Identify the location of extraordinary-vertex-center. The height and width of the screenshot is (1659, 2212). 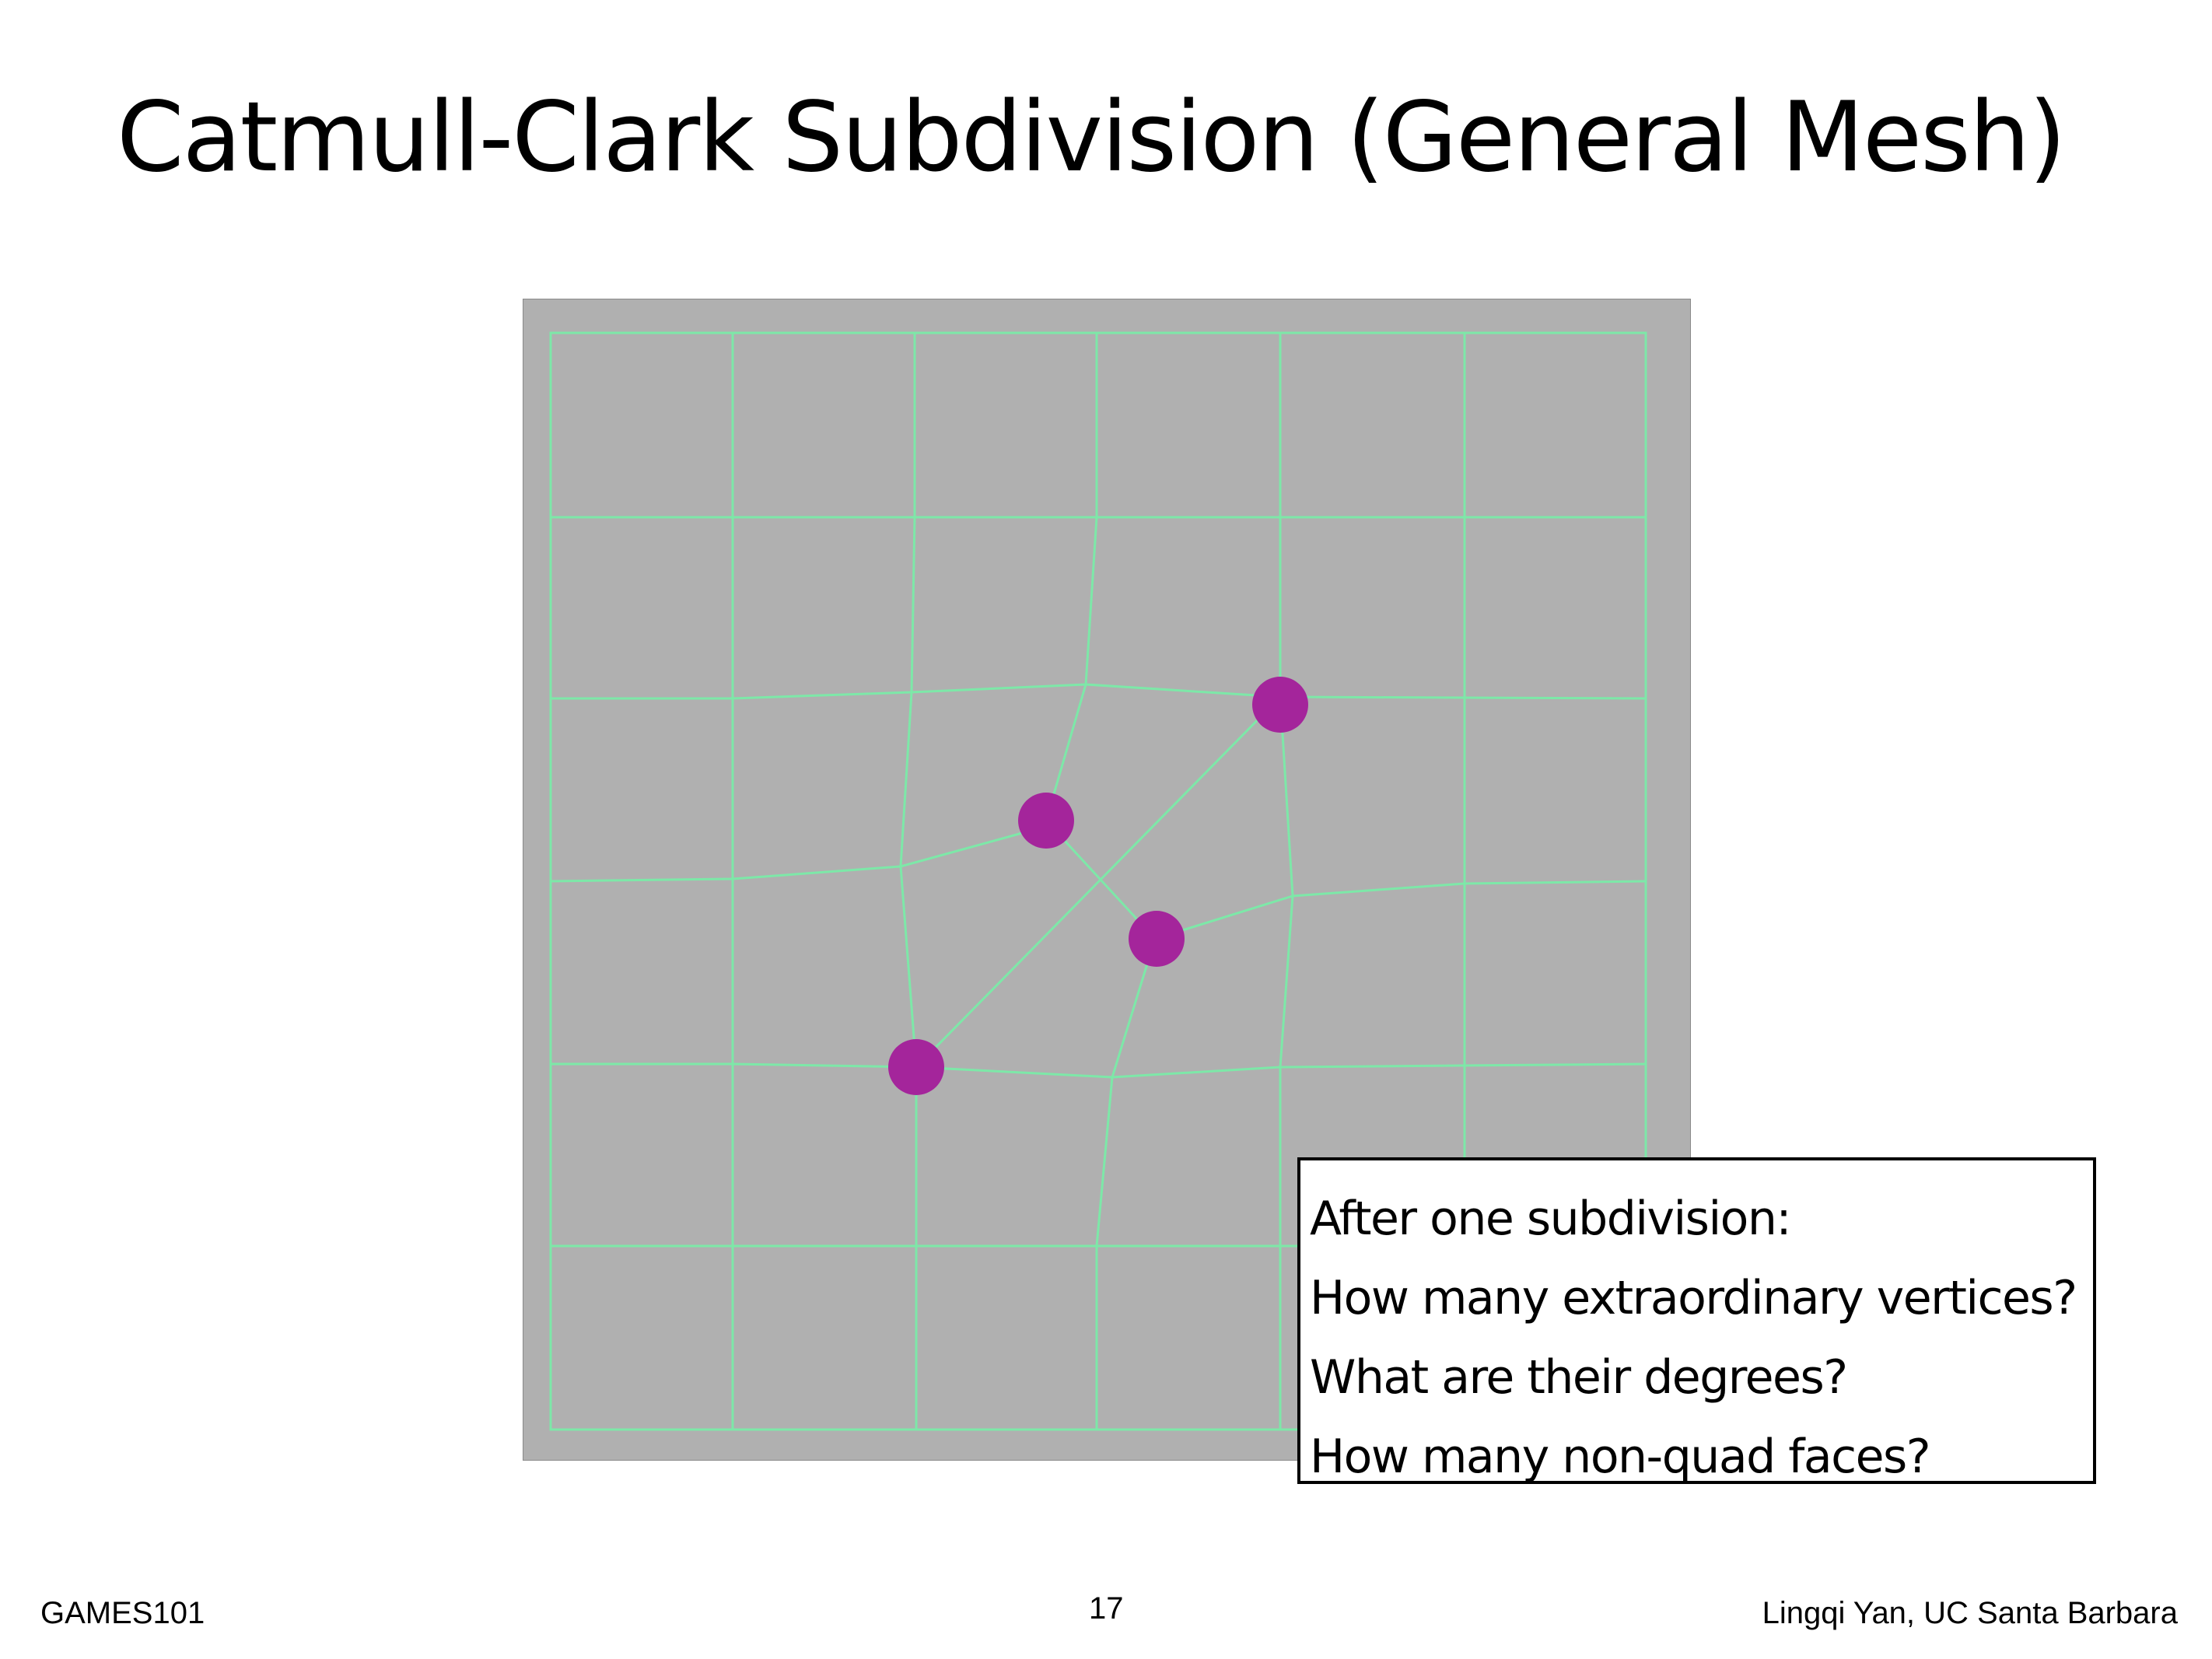
(1157, 939).